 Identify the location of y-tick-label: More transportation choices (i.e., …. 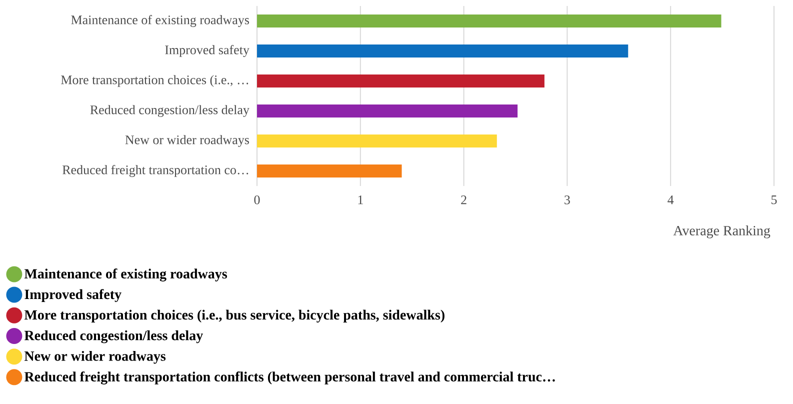
(154, 81).